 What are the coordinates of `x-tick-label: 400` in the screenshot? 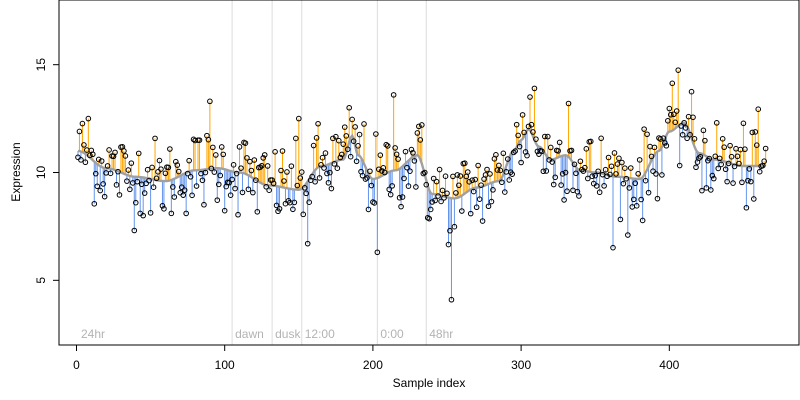 It's located at (669, 365).